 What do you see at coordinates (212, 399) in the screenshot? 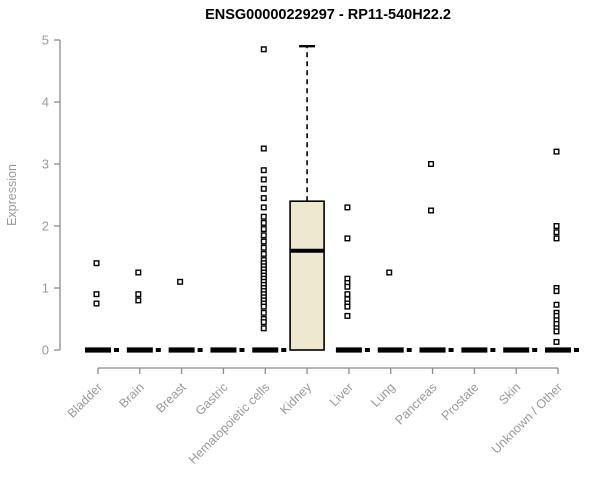
I see `category-label: Gastric` at bounding box center [212, 399].